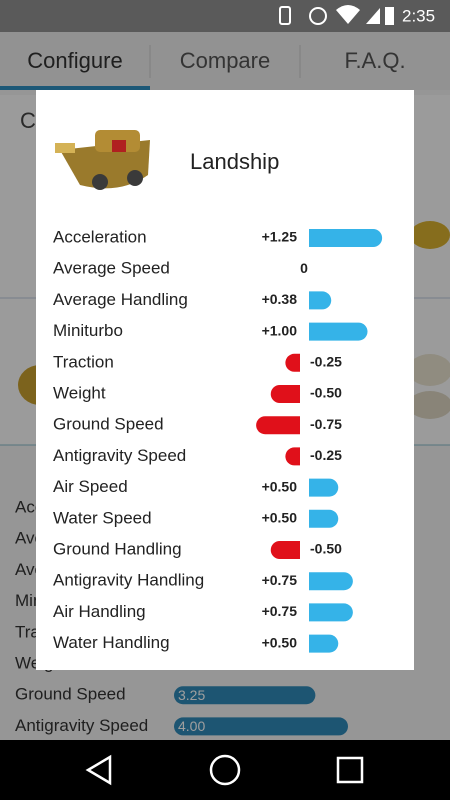  Describe the element at coordinates (225, 16) in the screenshot. I see `status-bar` at that location.